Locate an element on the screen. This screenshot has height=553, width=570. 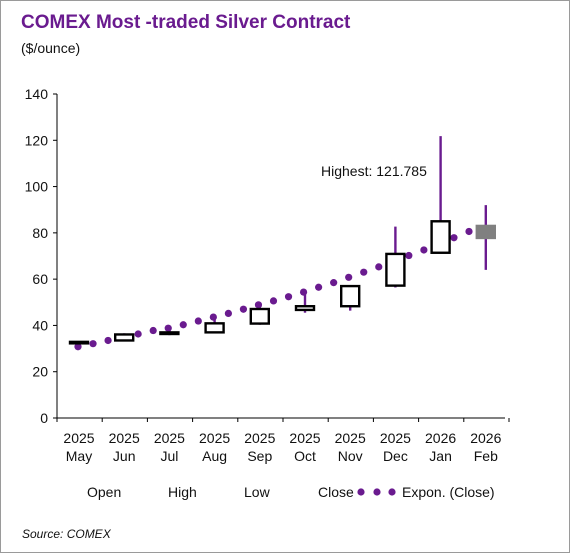
legend: Open High Low Close Expon. (Close) is located at coordinates (291, 492).